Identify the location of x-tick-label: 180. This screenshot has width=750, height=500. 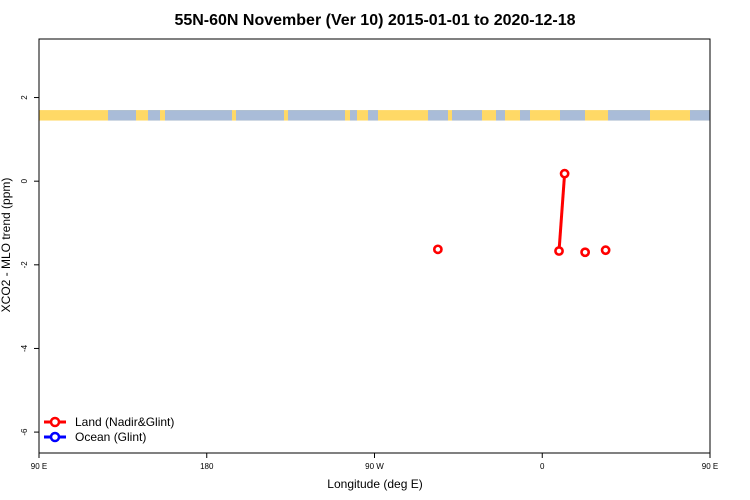
(207, 466).